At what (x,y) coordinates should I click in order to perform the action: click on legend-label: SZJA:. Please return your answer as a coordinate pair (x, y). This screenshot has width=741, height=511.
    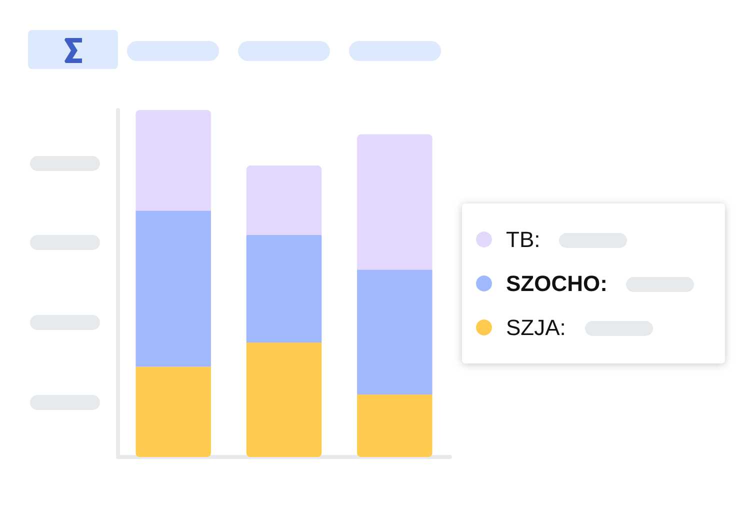
    Looking at the image, I should click on (536, 327).